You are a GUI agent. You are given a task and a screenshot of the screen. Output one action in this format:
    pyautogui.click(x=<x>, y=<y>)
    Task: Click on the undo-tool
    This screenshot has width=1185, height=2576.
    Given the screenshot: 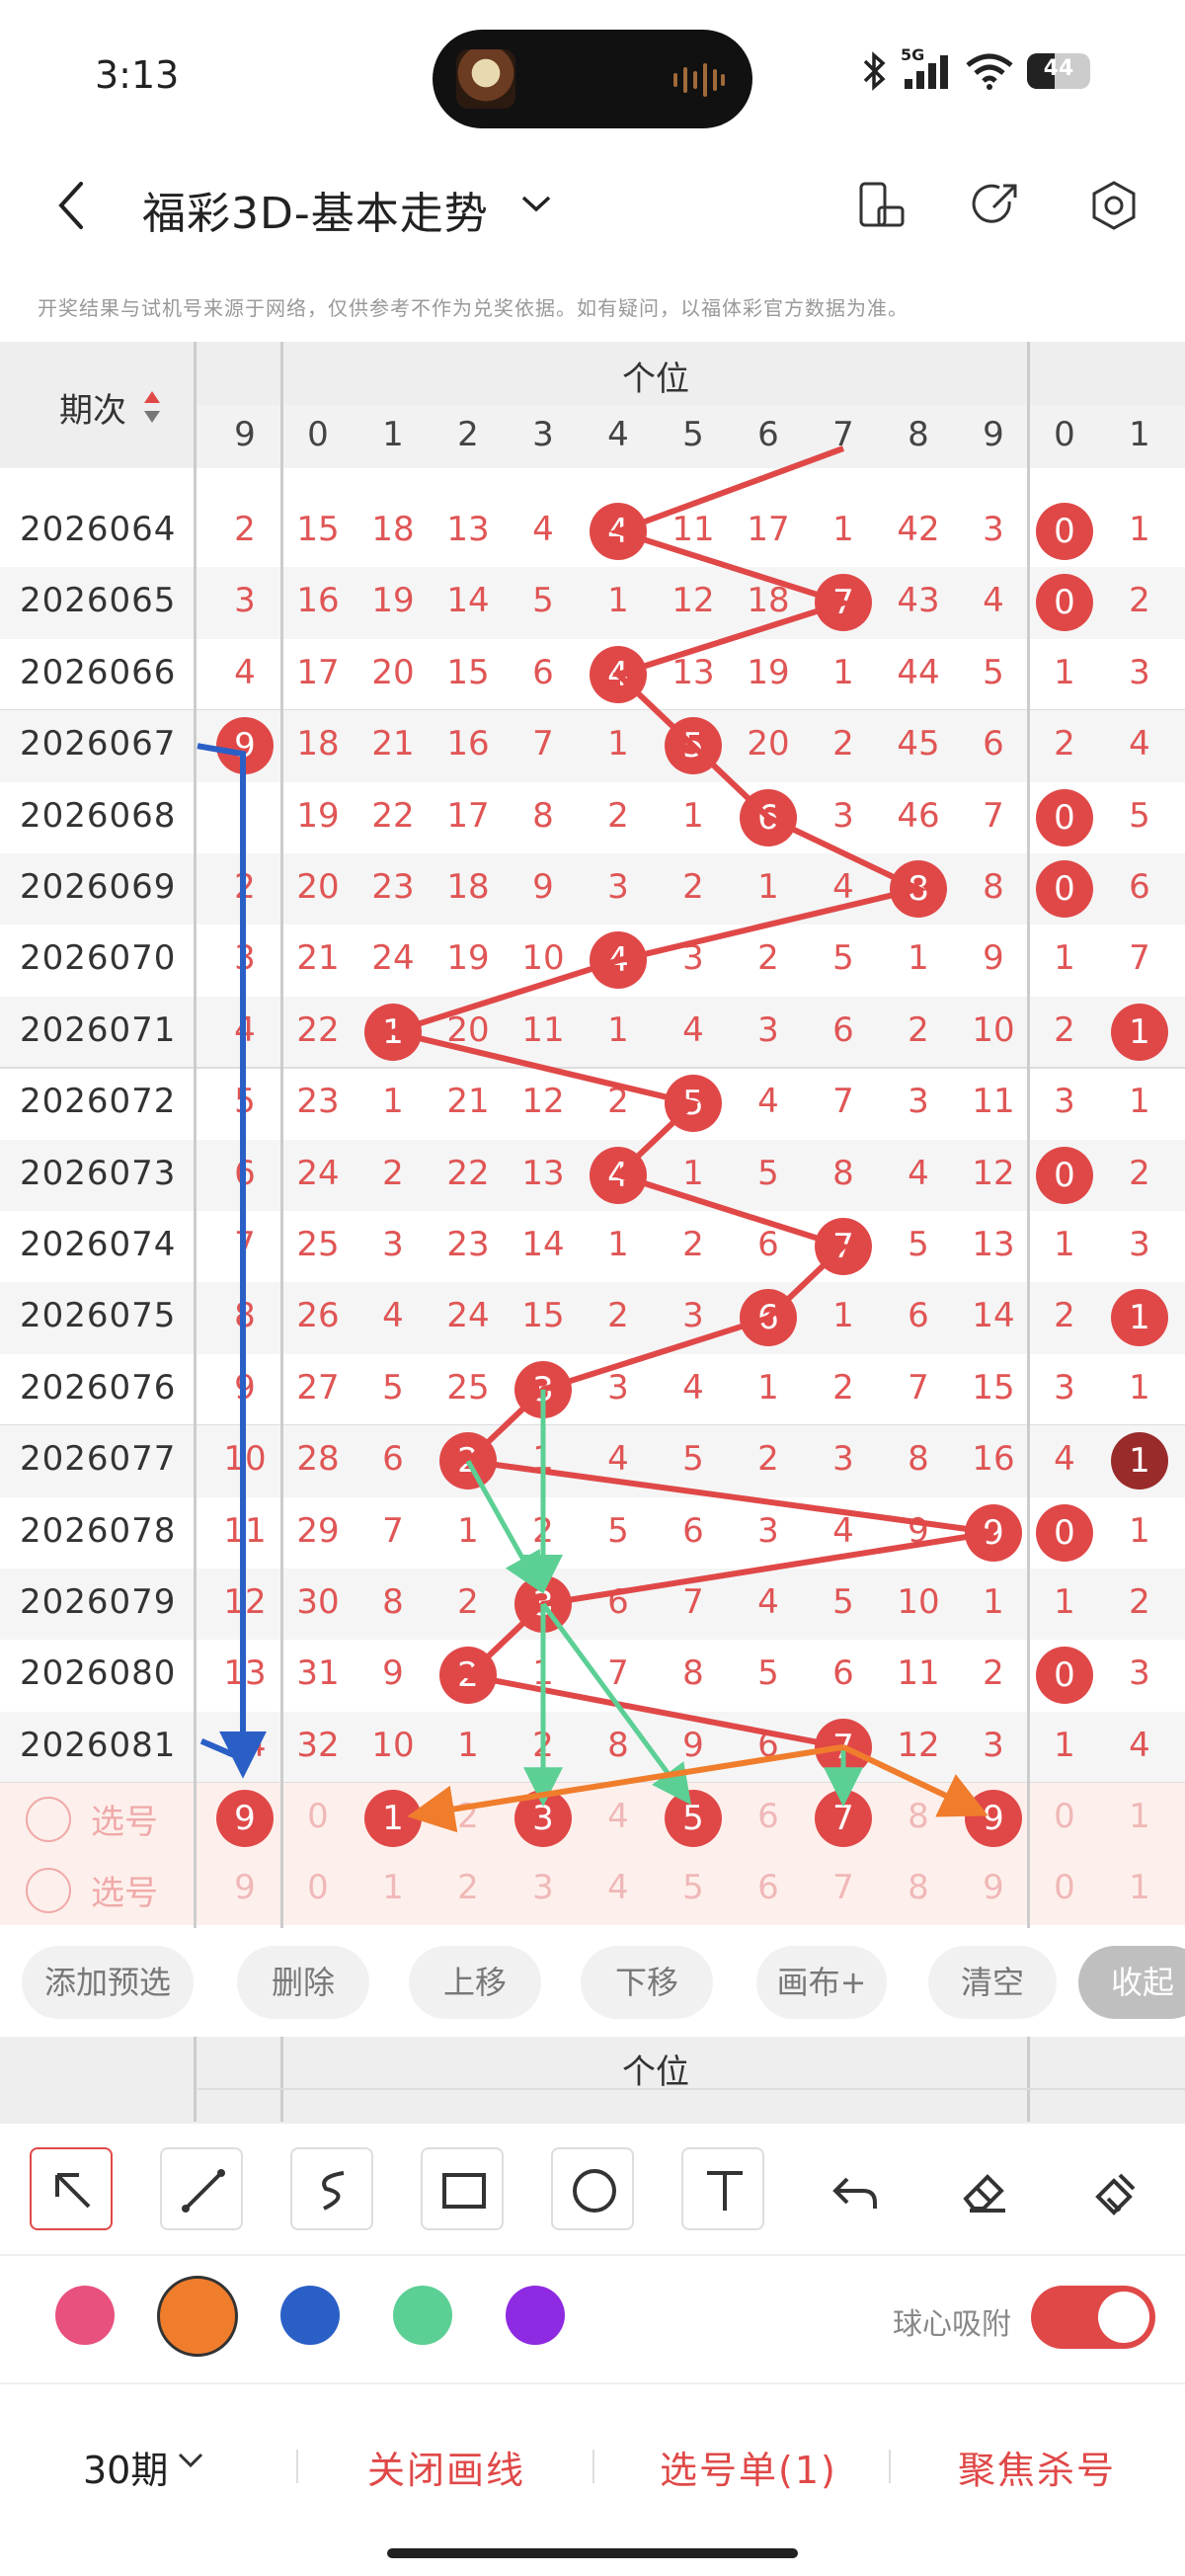 What is the action you would take?
    pyautogui.click(x=853, y=2188)
    